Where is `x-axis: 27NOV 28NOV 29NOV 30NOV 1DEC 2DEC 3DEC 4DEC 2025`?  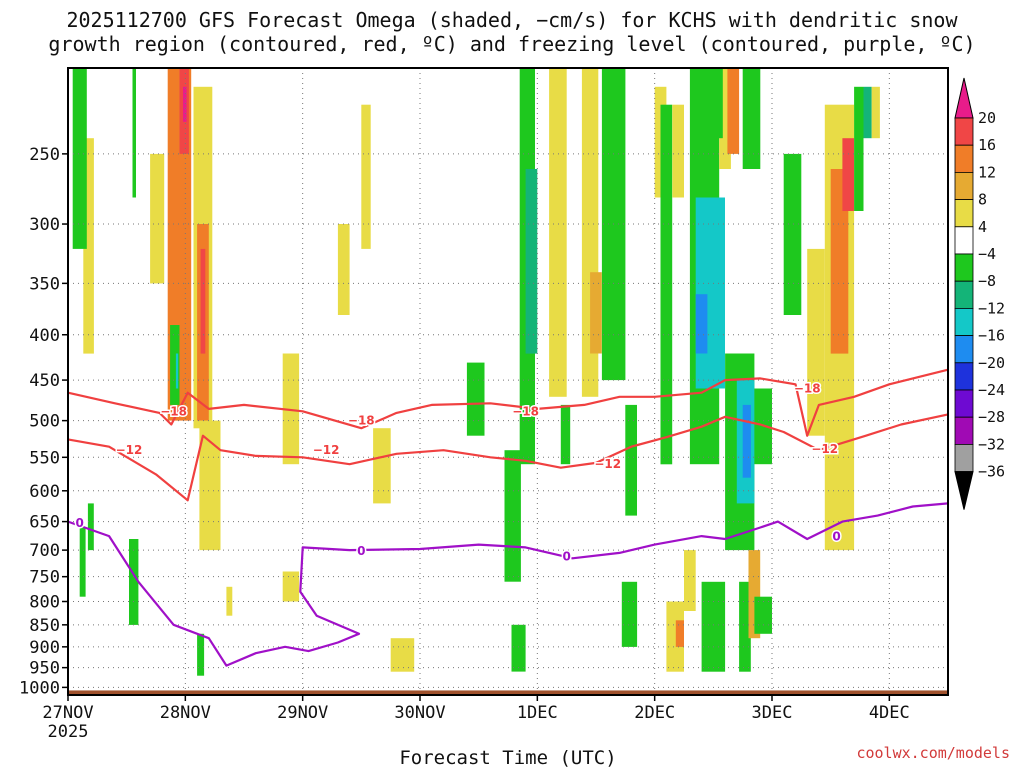 x-axis: 27NOV 28NOV 29NOV 30NOV 1DEC 2DEC 3DEC 4DEC 2025 is located at coordinates (476, 718).